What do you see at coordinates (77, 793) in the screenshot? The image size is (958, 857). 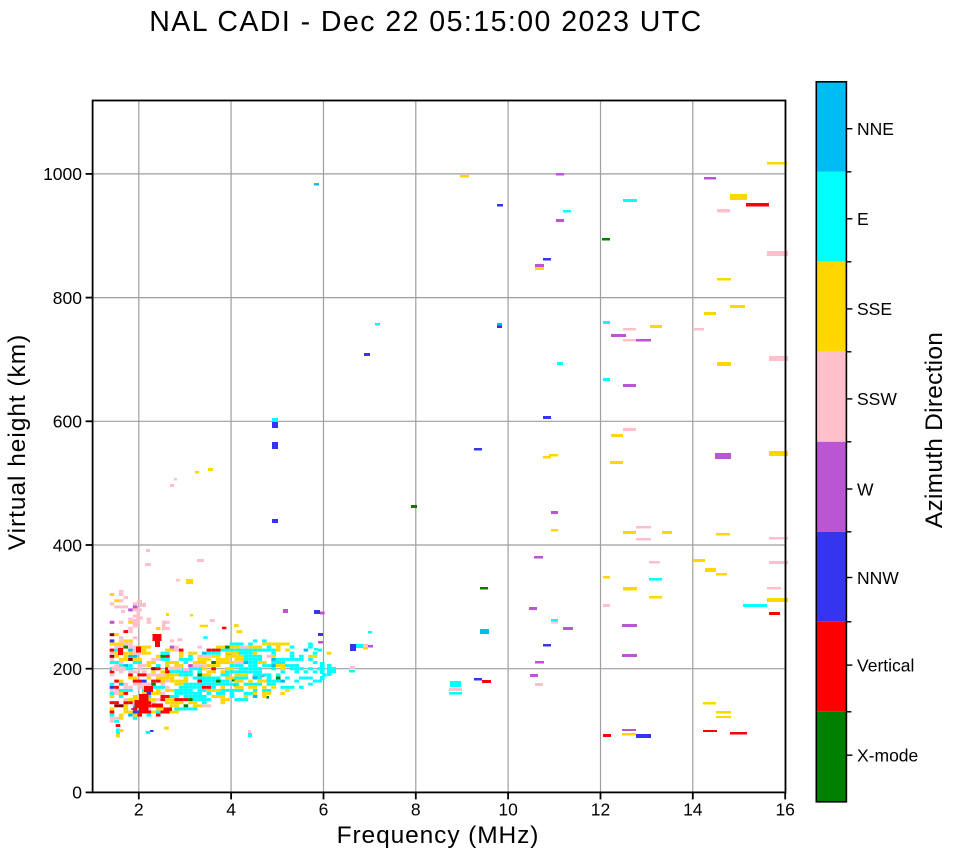 I see `svg-text: 0` at bounding box center [77, 793].